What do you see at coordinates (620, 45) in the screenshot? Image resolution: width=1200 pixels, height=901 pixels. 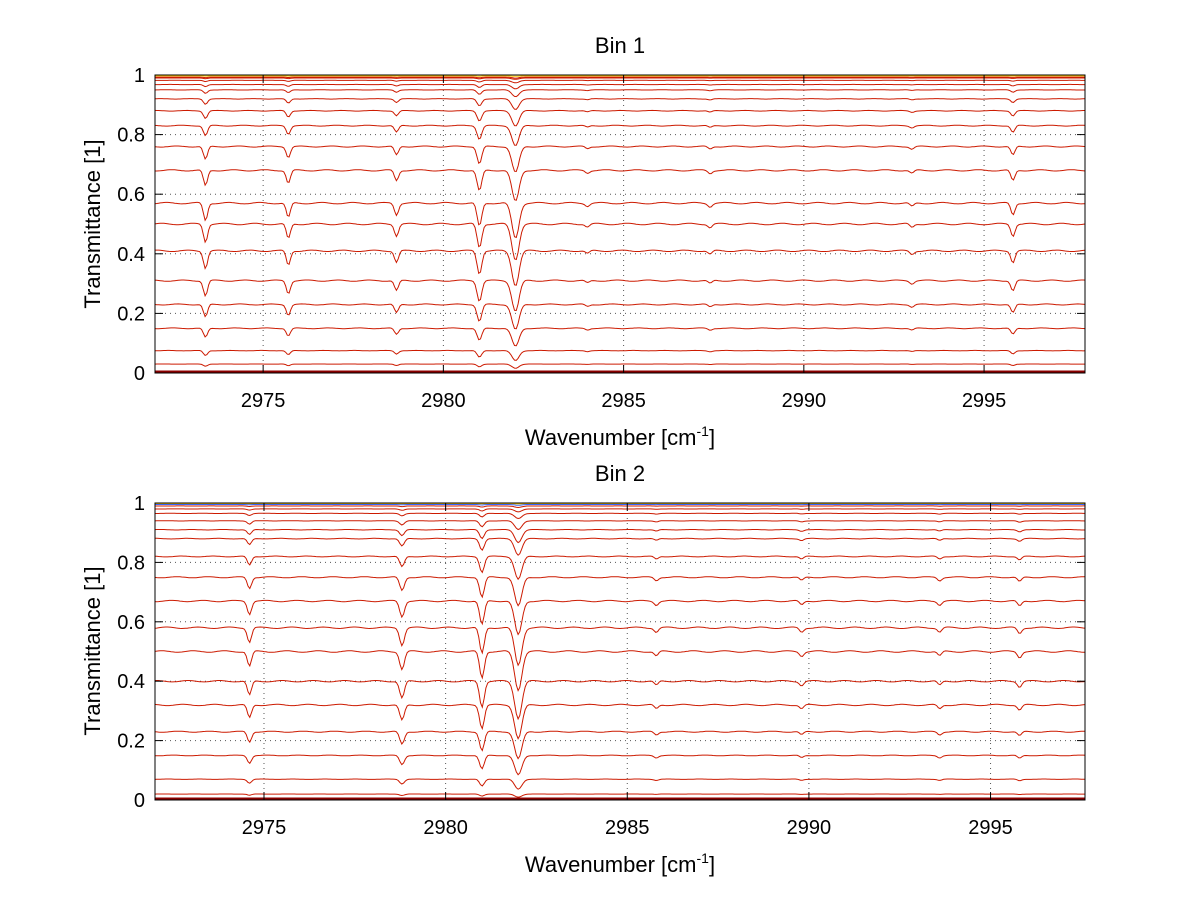 I see `panel-title: Bin 1` at bounding box center [620, 45].